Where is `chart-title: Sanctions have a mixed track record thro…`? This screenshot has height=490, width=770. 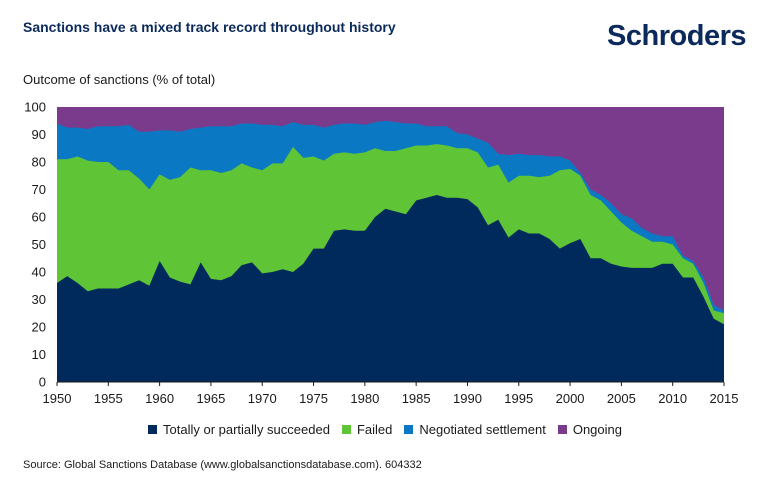
chart-title: Sanctions have a mixed track record thro… is located at coordinates (209, 27).